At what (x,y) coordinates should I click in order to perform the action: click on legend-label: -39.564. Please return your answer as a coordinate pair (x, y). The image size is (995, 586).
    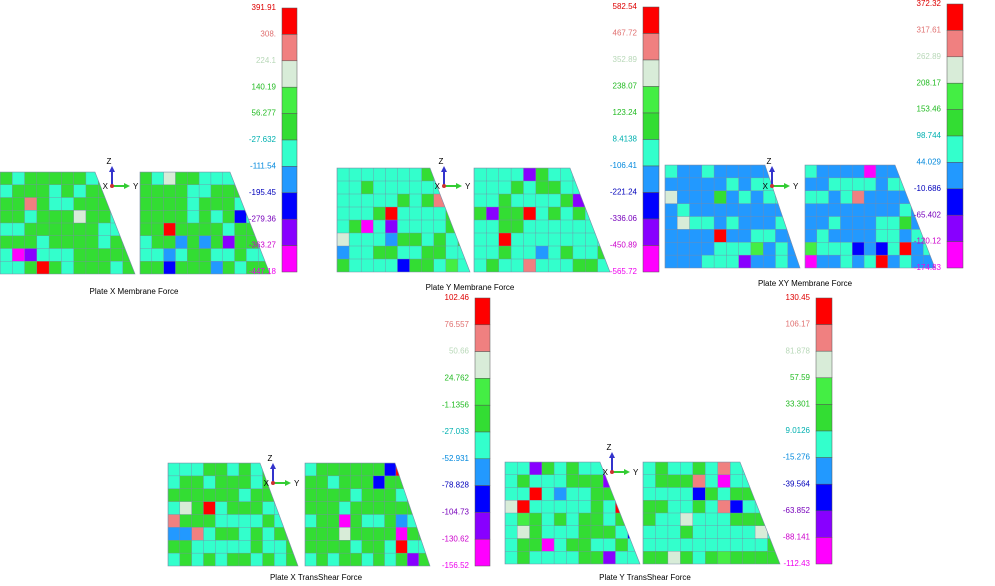
    Looking at the image, I should click on (797, 483).